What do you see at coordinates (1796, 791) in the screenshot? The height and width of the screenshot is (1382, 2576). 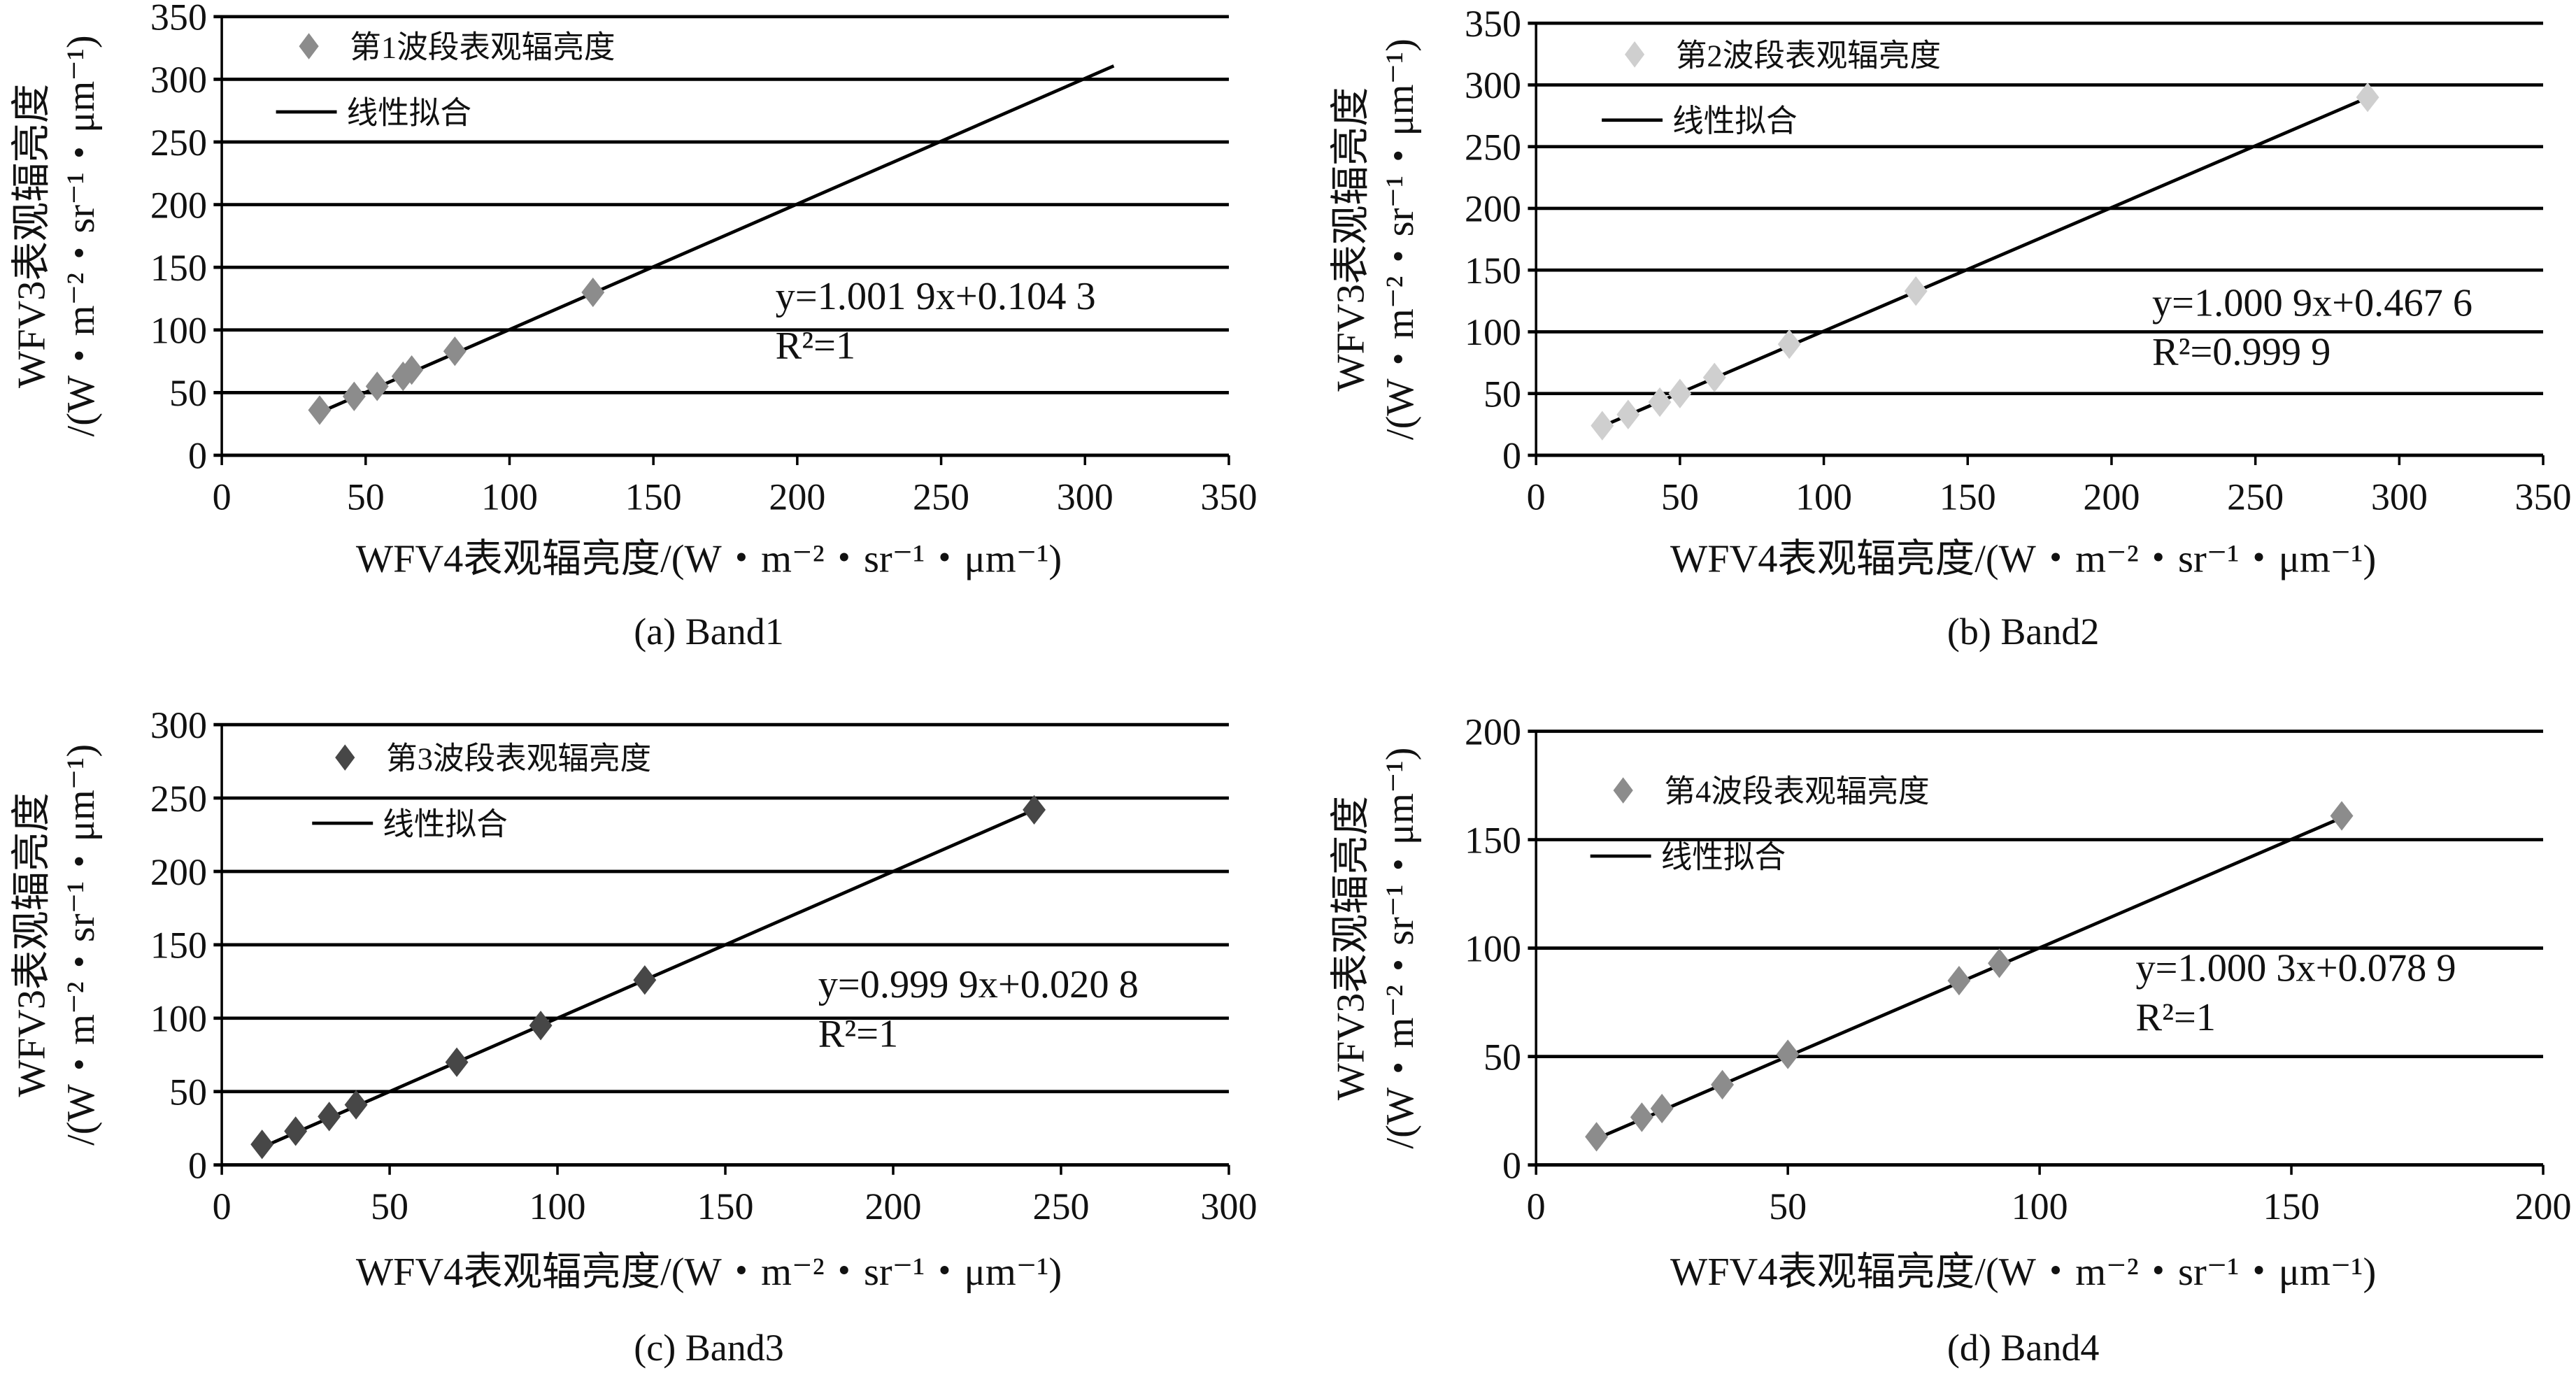 I see `legend-points-label: 第4波段表观辐亮度` at bounding box center [1796, 791].